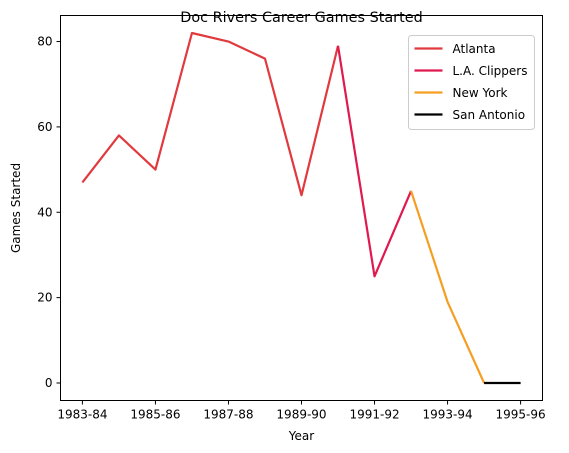  What do you see at coordinates (301, 18) in the screenshot?
I see `chart-title: Doc Rivers Career Games Started` at bounding box center [301, 18].